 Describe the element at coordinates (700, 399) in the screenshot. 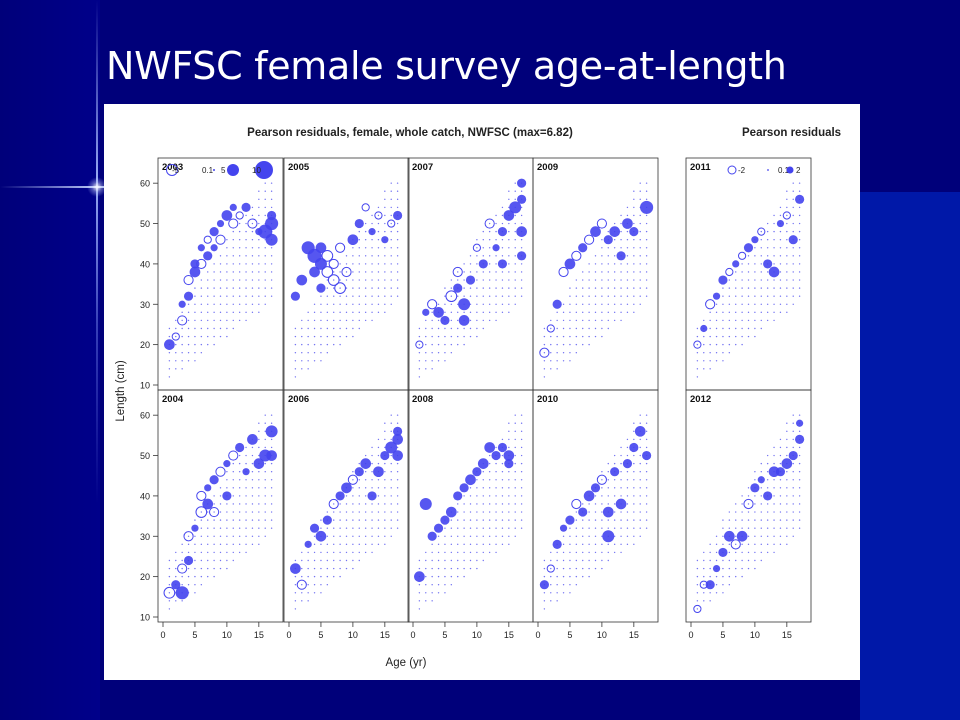

I see `panel-year-label: 2012` at that location.